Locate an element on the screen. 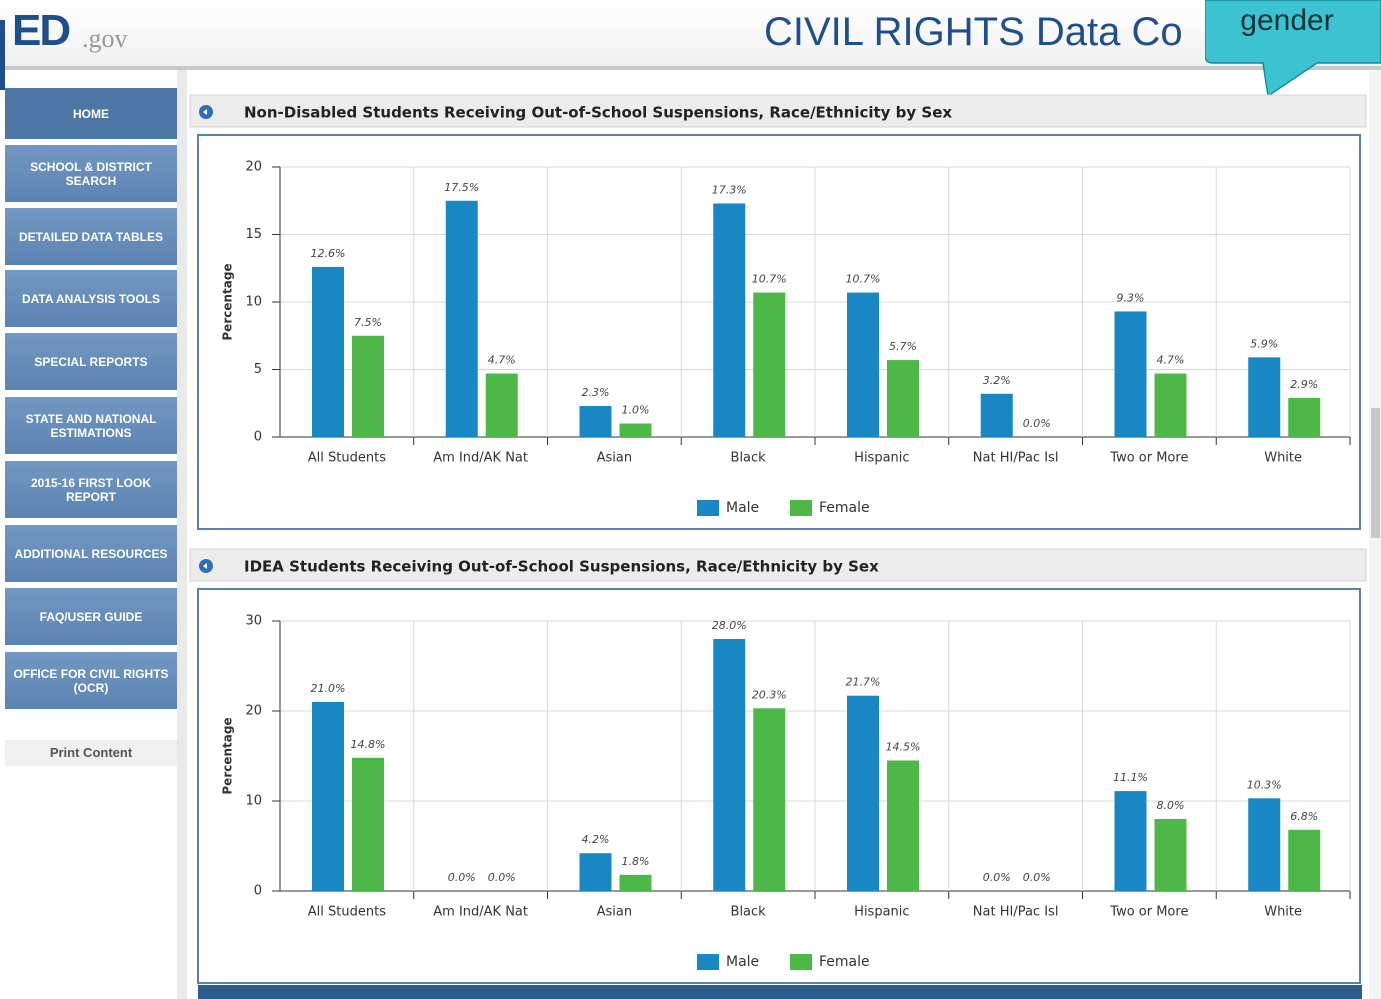 The height and width of the screenshot is (999, 1381). nav-item: FAQ/USER GUIDE is located at coordinates (91, 618).